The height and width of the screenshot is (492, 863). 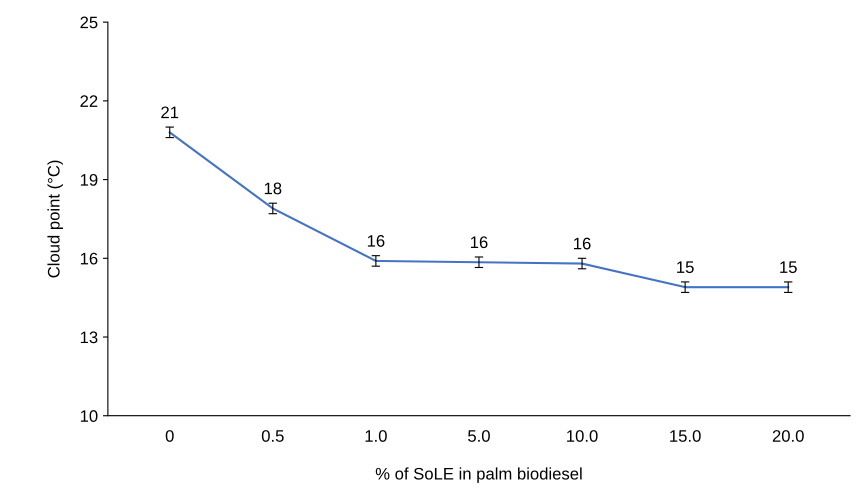 What do you see at coordinates (55, 219) in the screenshot?
I see `y-axis-title: Cloud point (°C)` at bounding box center [55, 219].